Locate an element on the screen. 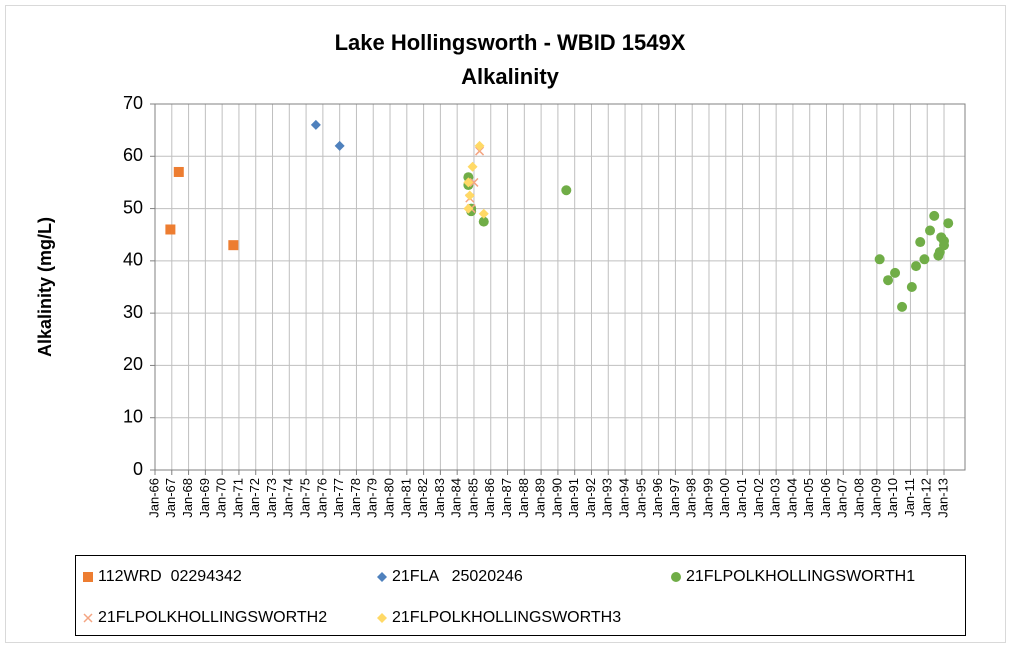 The image size is (1013, 649). y-tick-label: 70 is located at coordinates (133, 103).